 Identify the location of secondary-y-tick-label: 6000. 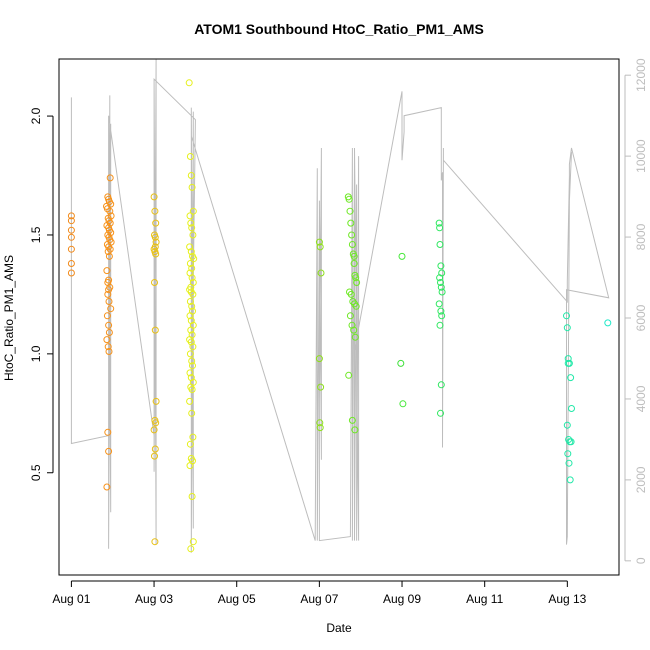
(641, 317).